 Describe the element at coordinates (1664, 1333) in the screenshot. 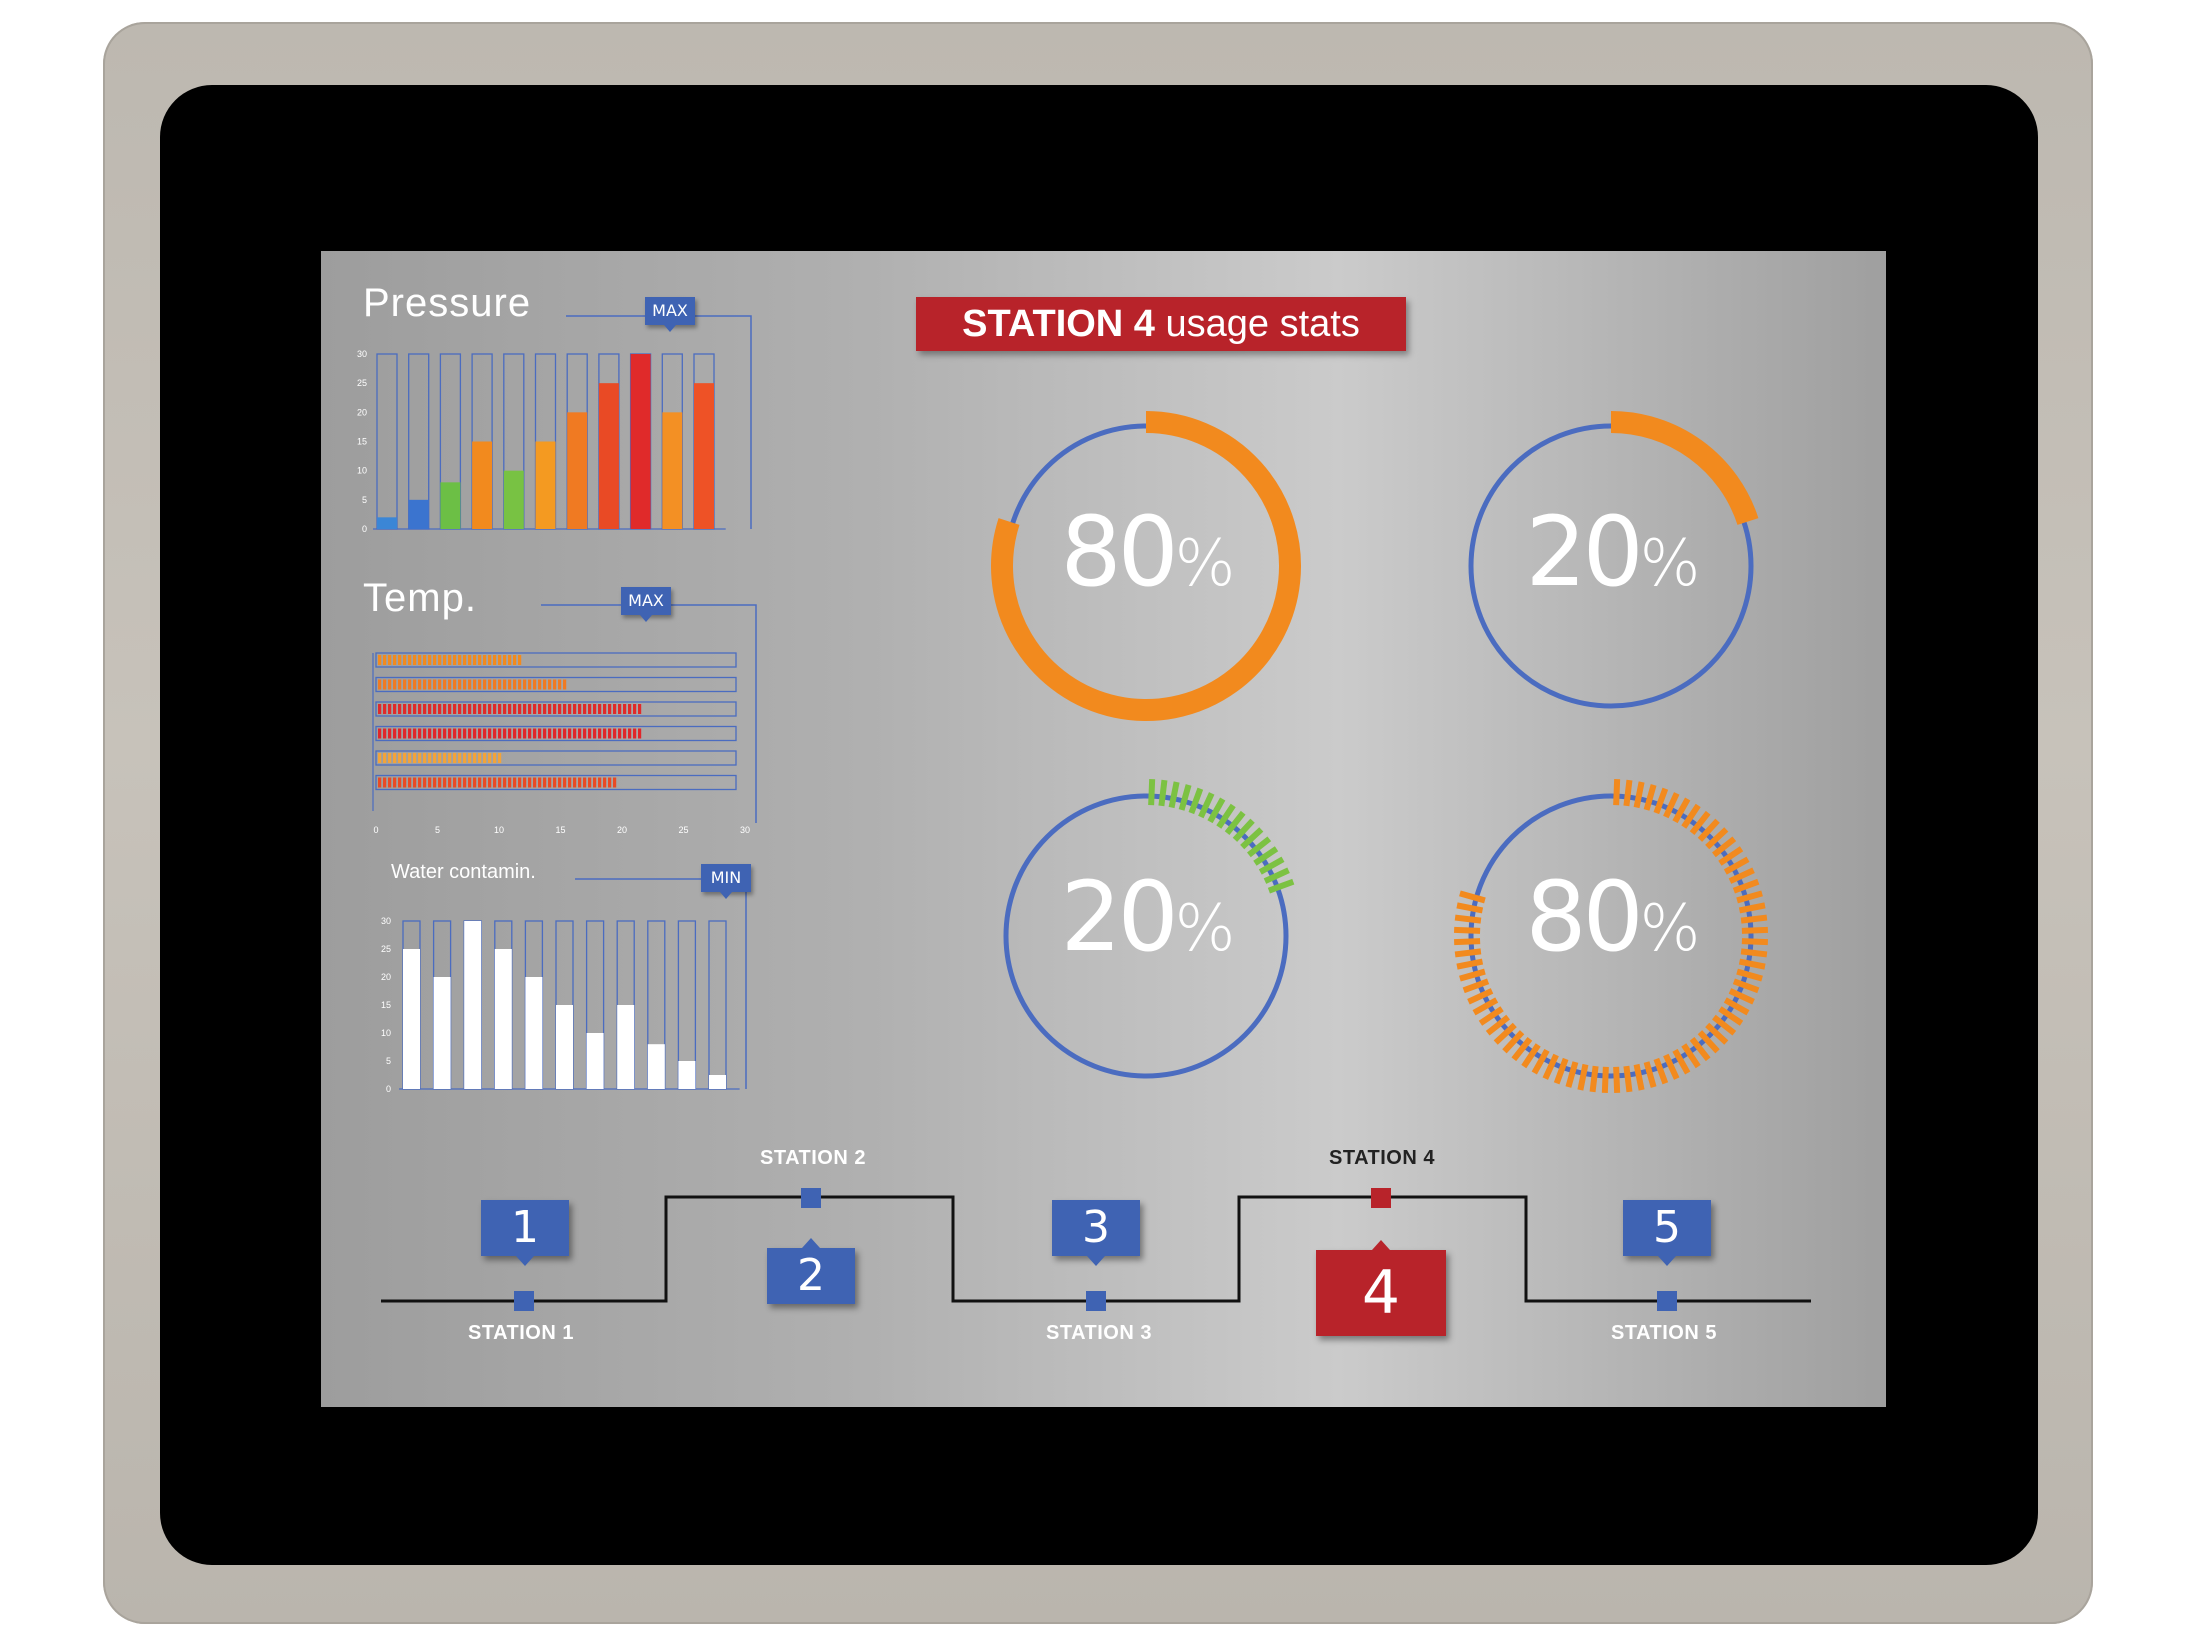

I see `station-5-label: STATION 5` at that location.